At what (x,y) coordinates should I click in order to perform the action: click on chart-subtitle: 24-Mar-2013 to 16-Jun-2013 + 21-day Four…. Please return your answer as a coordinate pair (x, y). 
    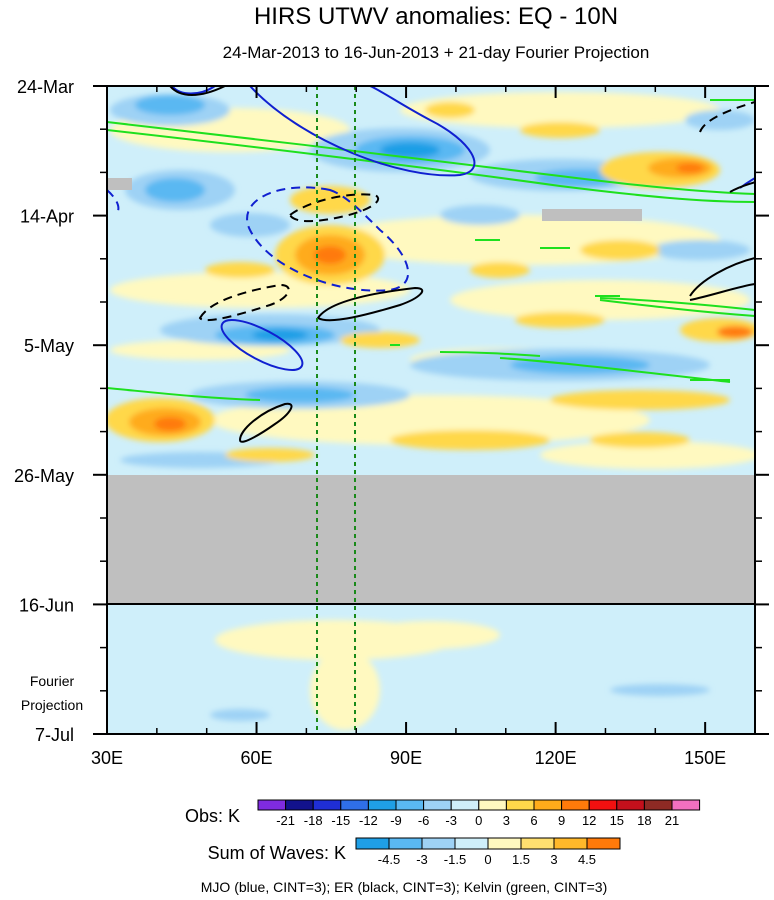
    Looking at the image, I should click on (436, 52).